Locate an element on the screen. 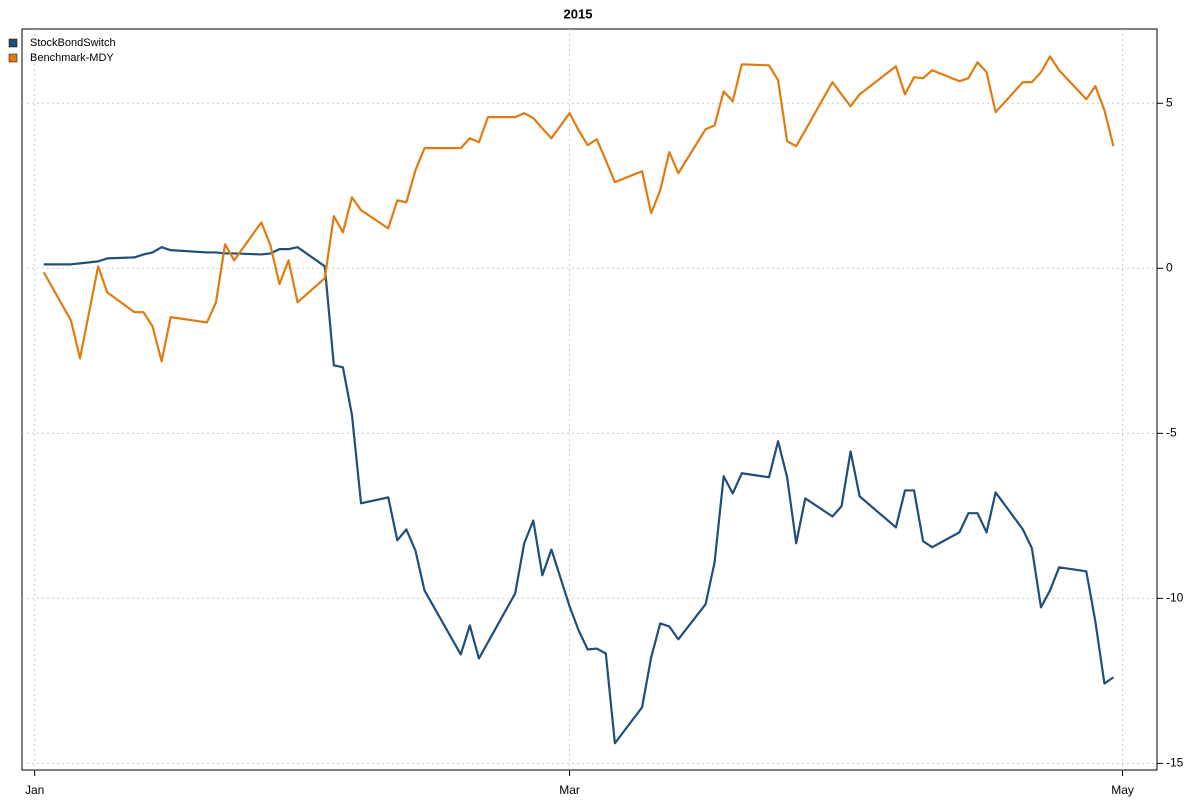 Image resolution: width=1200 pixels, height=805 pixels. x-tick-label: Mar is located at coordinates (569, 790).